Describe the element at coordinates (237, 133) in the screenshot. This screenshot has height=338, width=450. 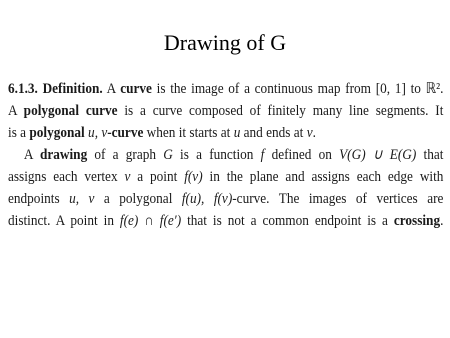
I see `text-run: u` at that location.